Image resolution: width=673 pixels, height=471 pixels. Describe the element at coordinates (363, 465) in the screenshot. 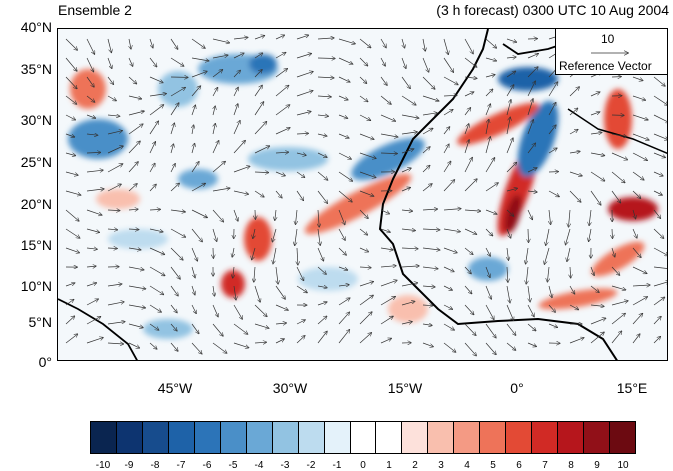

I see `colorbar-label: 0` at that location.